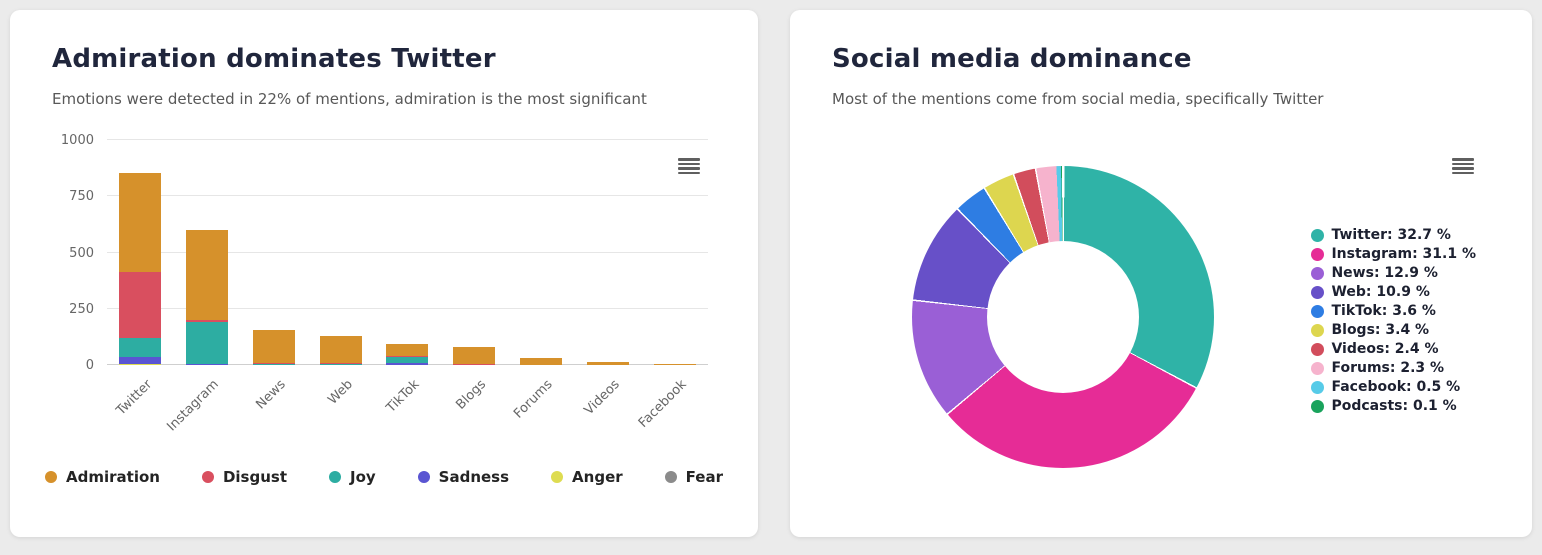 Image resolution: width=1542 pixels, height=555 pixels. I want to click on legend-item-forums: Forums: 2.3 %, so click(1393, 368).